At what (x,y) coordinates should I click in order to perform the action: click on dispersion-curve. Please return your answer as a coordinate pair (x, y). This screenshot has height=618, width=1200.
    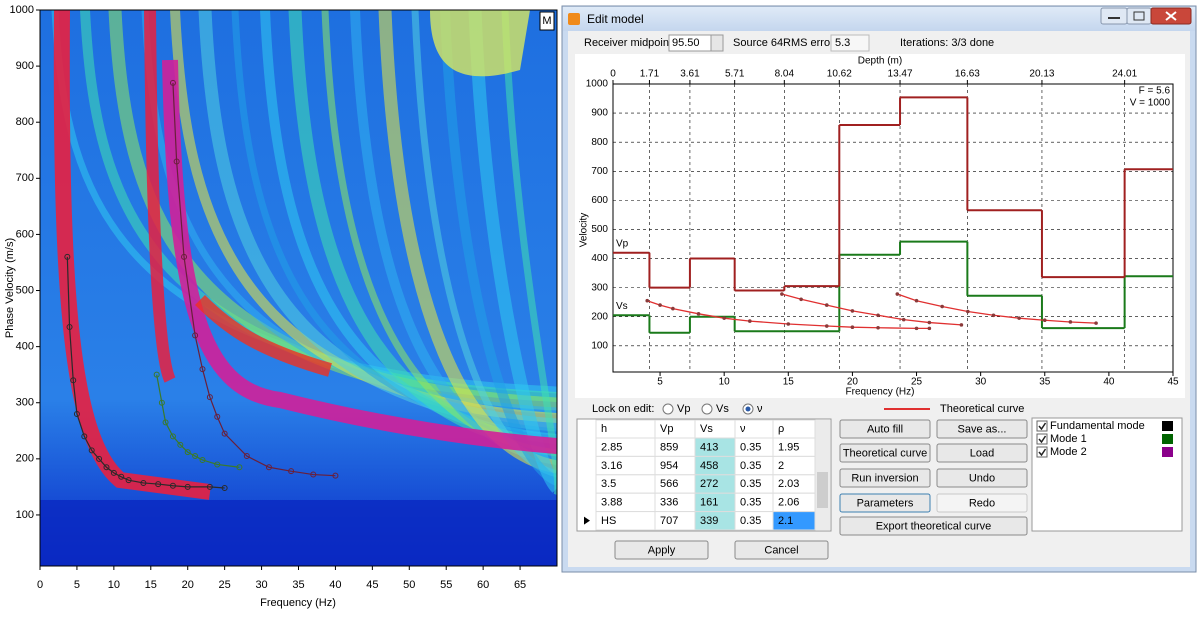
    Looking at the image, I should click on (788, 315).